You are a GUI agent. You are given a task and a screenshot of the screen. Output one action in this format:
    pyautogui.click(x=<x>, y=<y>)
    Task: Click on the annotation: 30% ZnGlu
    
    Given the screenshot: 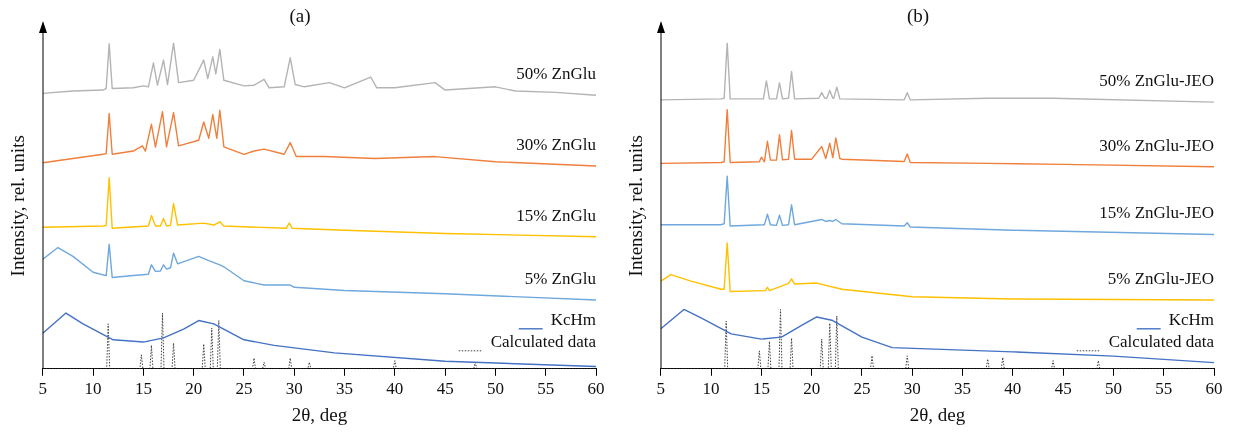 What is the action you would take?
    pyautogui.click(x=556, y=144)
    